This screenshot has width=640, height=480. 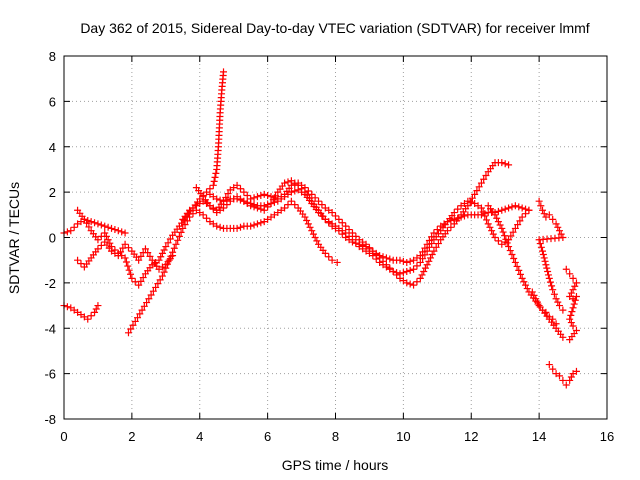 I want to click on y-tick-label: -4, so click(x=50, y=328).